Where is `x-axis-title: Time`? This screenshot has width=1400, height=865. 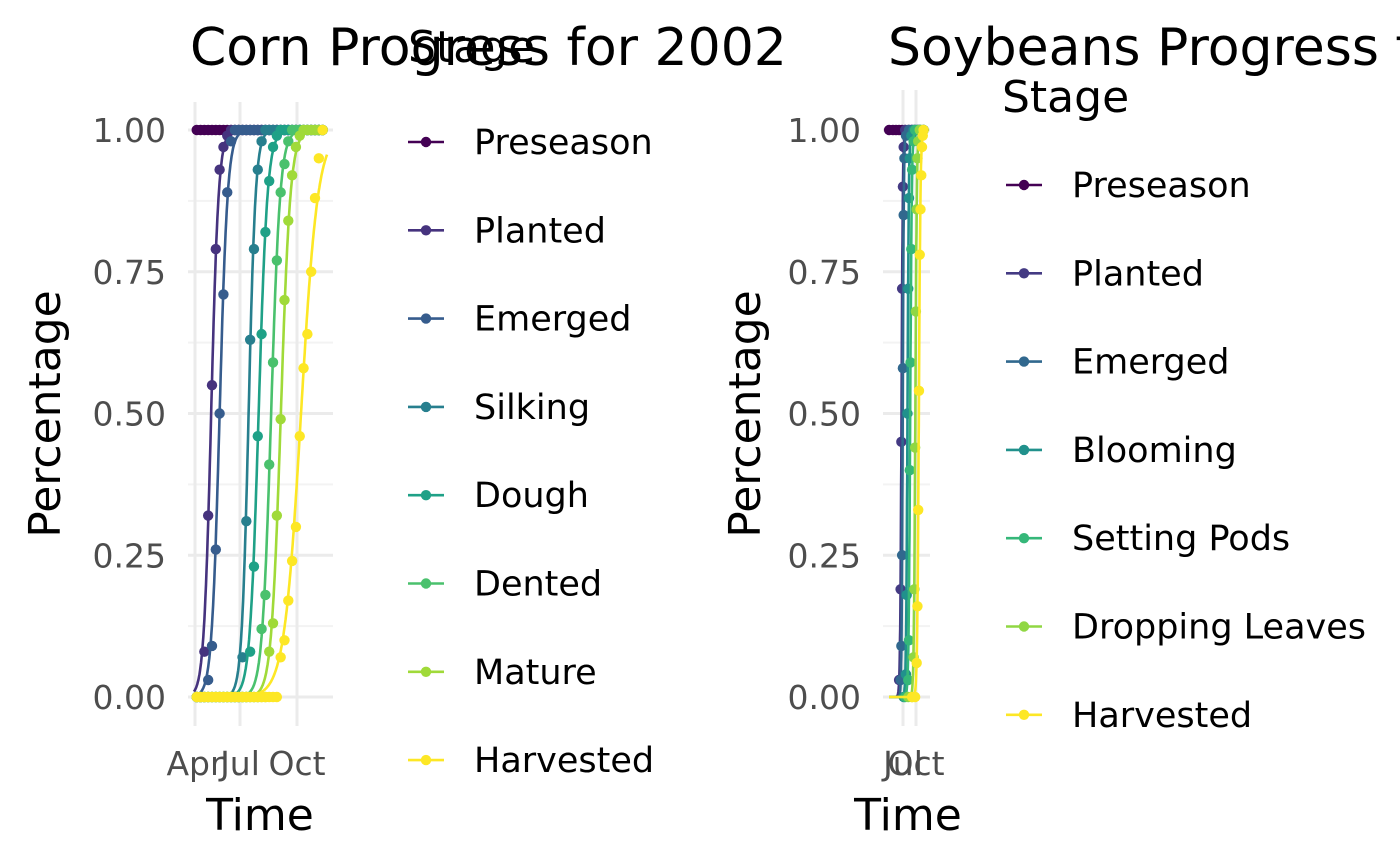 x-axis-title: Time is located at coordinates (907, 815).